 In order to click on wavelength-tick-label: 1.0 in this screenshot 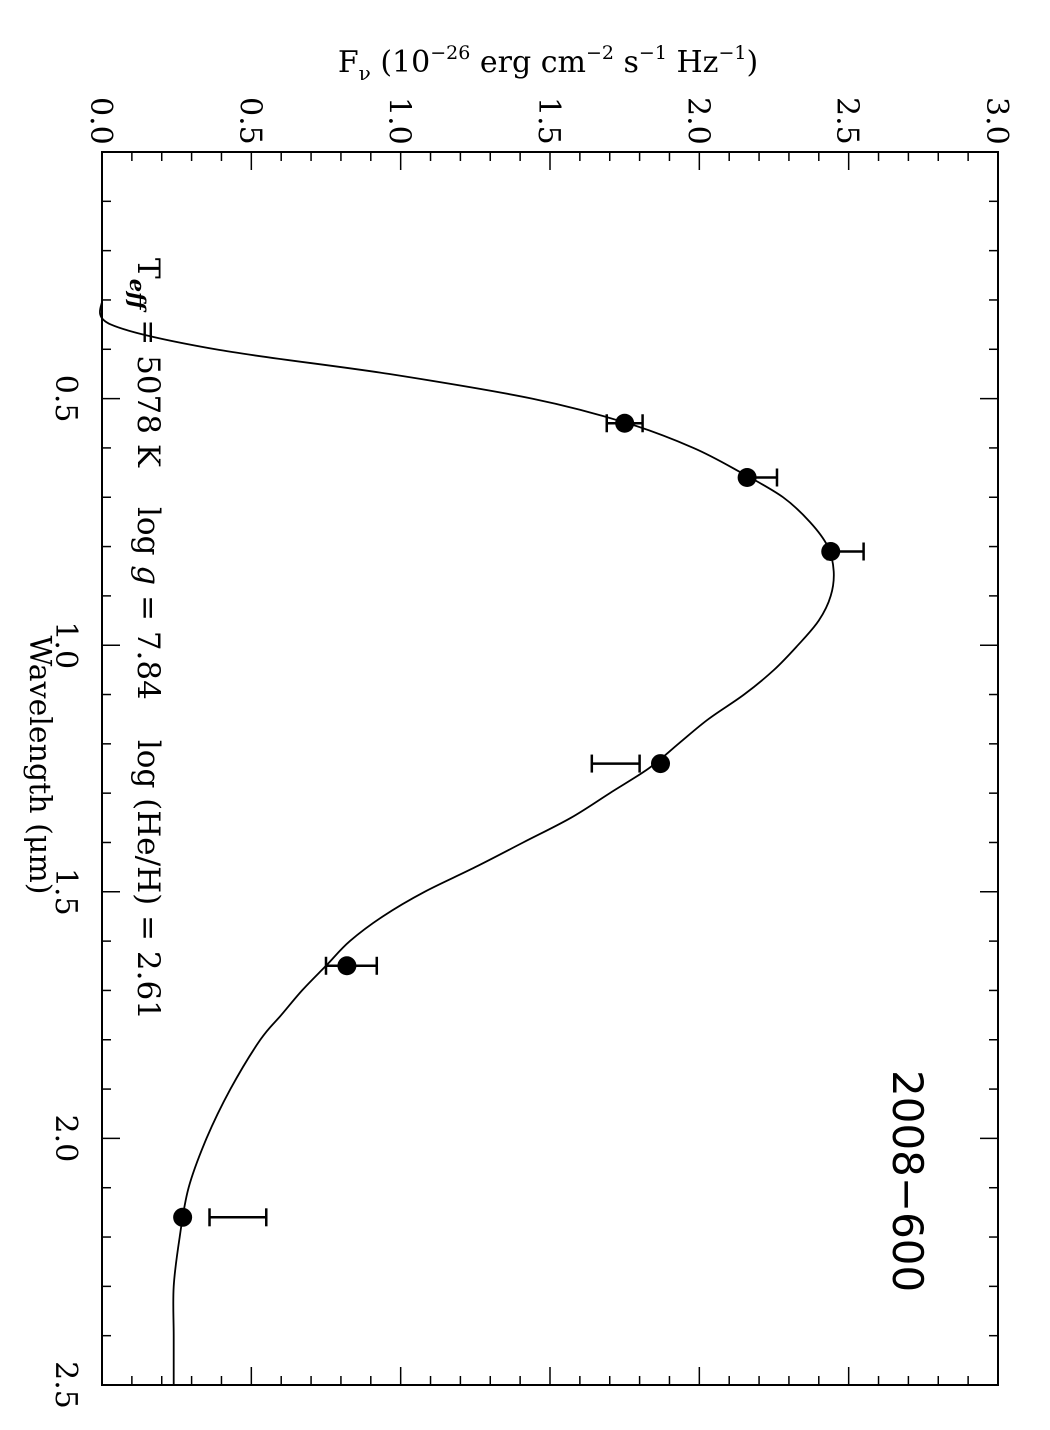, I will do `click(65, 645)`.